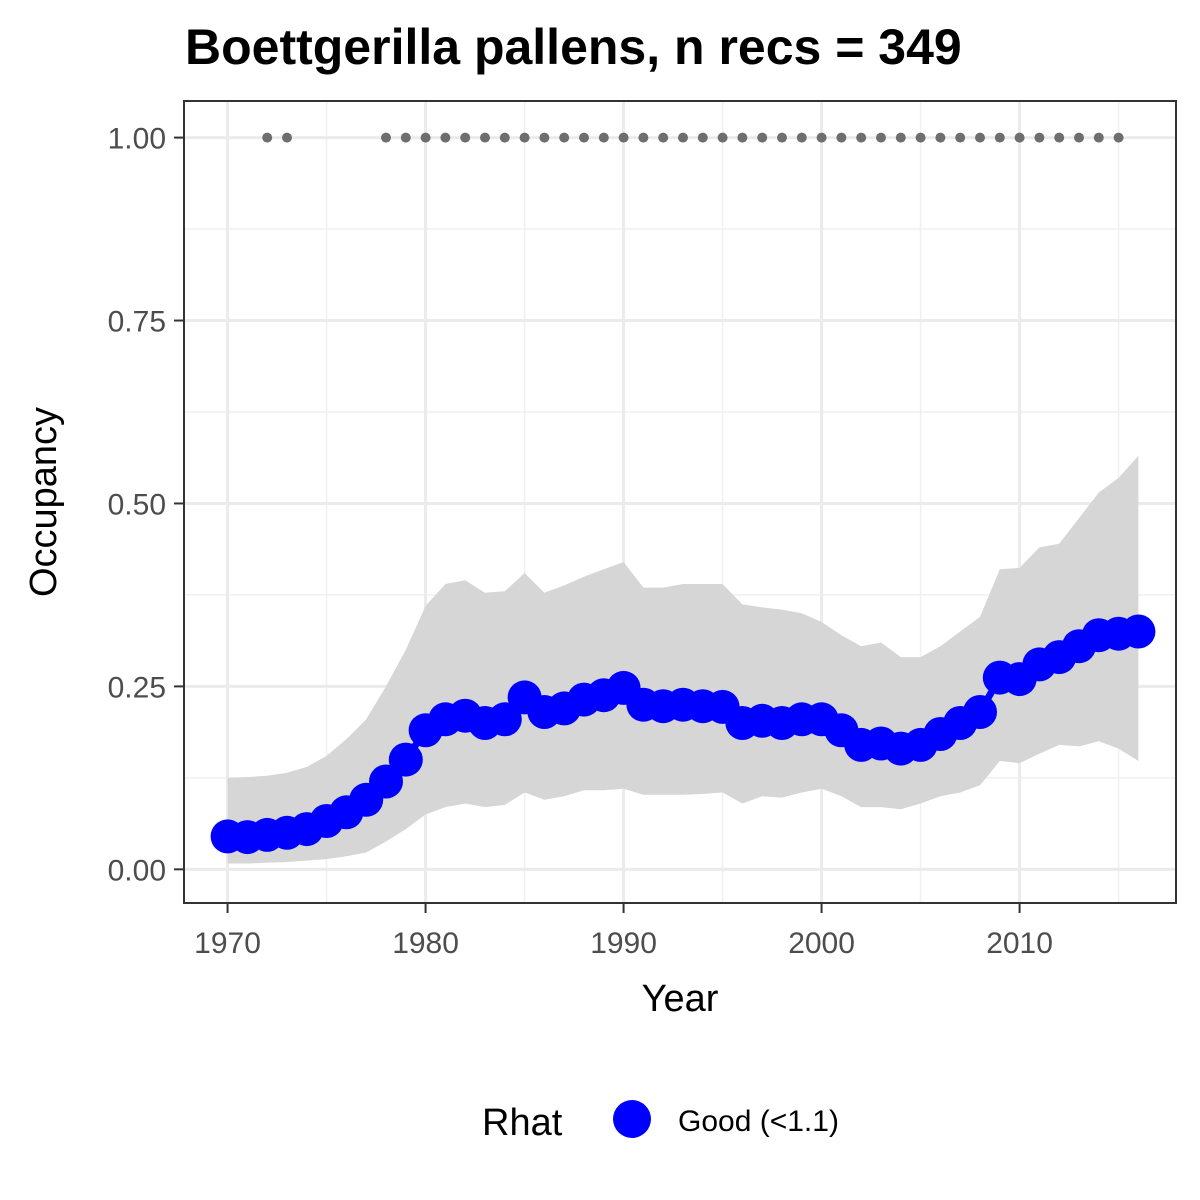  Describe the element at coordinates (137, 504) in the screenshot. I see `y-tick-label: 0.50` at that location.